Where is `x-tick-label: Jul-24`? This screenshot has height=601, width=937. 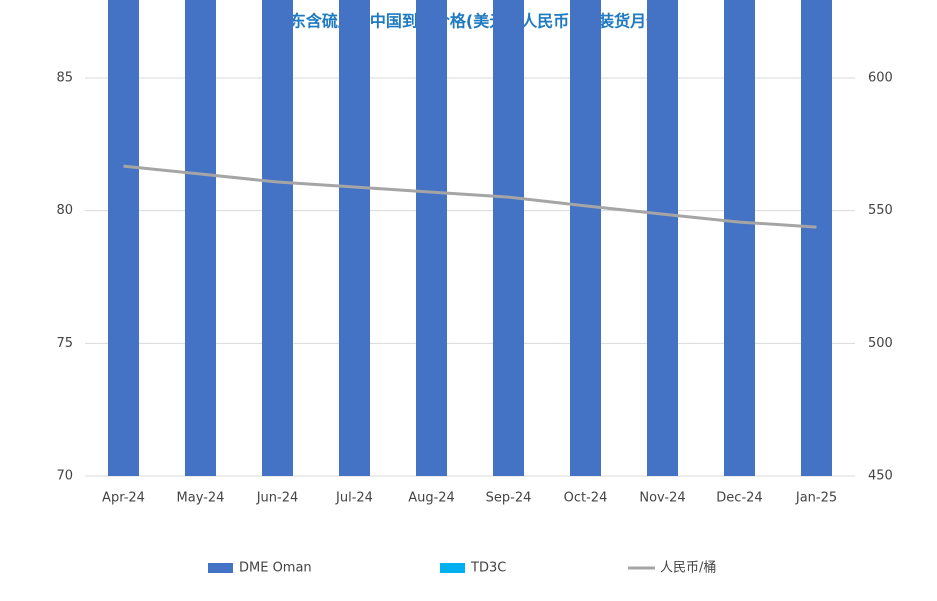 x-tick-label: Jul-24 is located at coordinates (354, 498).